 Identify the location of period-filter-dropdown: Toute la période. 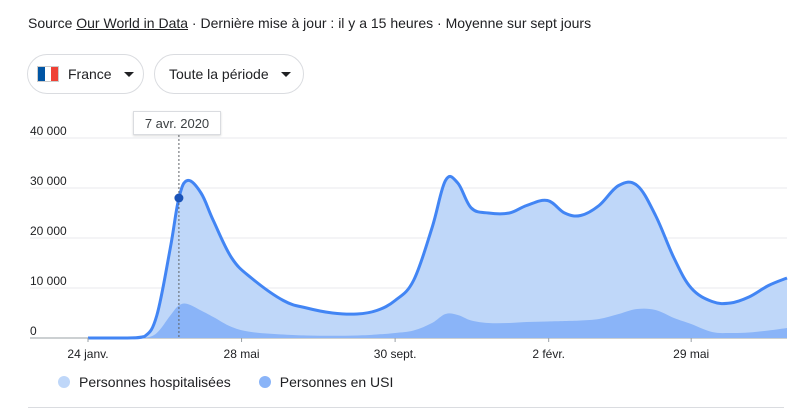
(229, 74).